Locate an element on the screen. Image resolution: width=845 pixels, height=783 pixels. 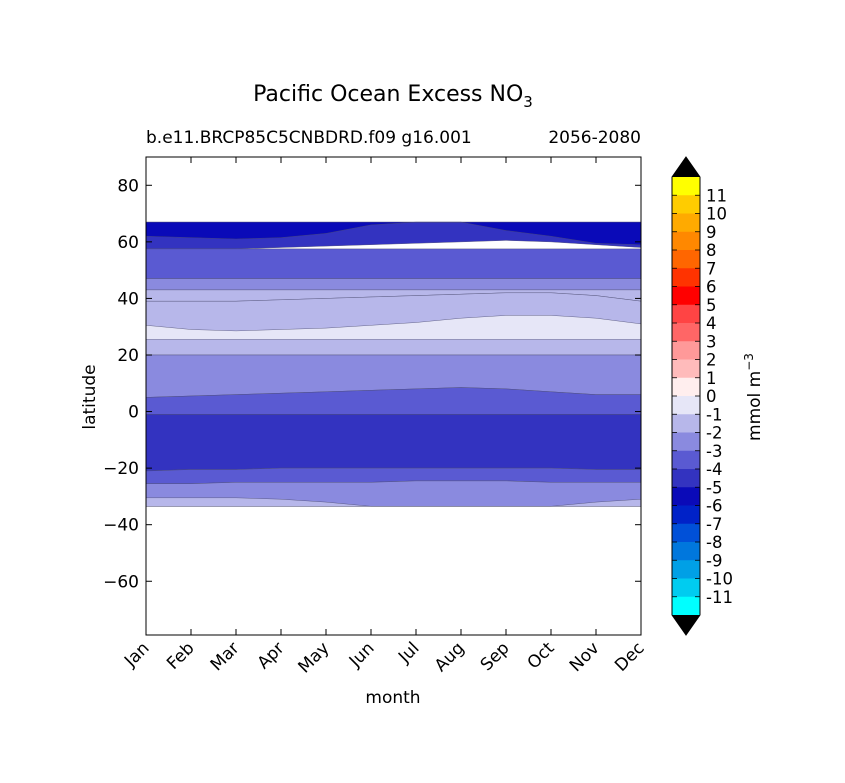
y-tick-label: 60 is located at coordinates (128, 243).